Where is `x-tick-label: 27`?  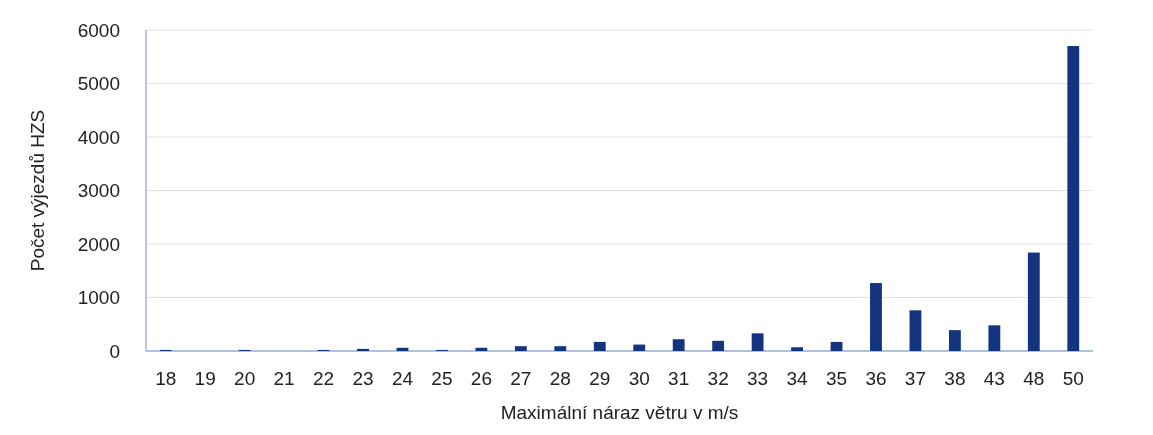
x-tick-label: 27 is located at coordinates (521, 378).